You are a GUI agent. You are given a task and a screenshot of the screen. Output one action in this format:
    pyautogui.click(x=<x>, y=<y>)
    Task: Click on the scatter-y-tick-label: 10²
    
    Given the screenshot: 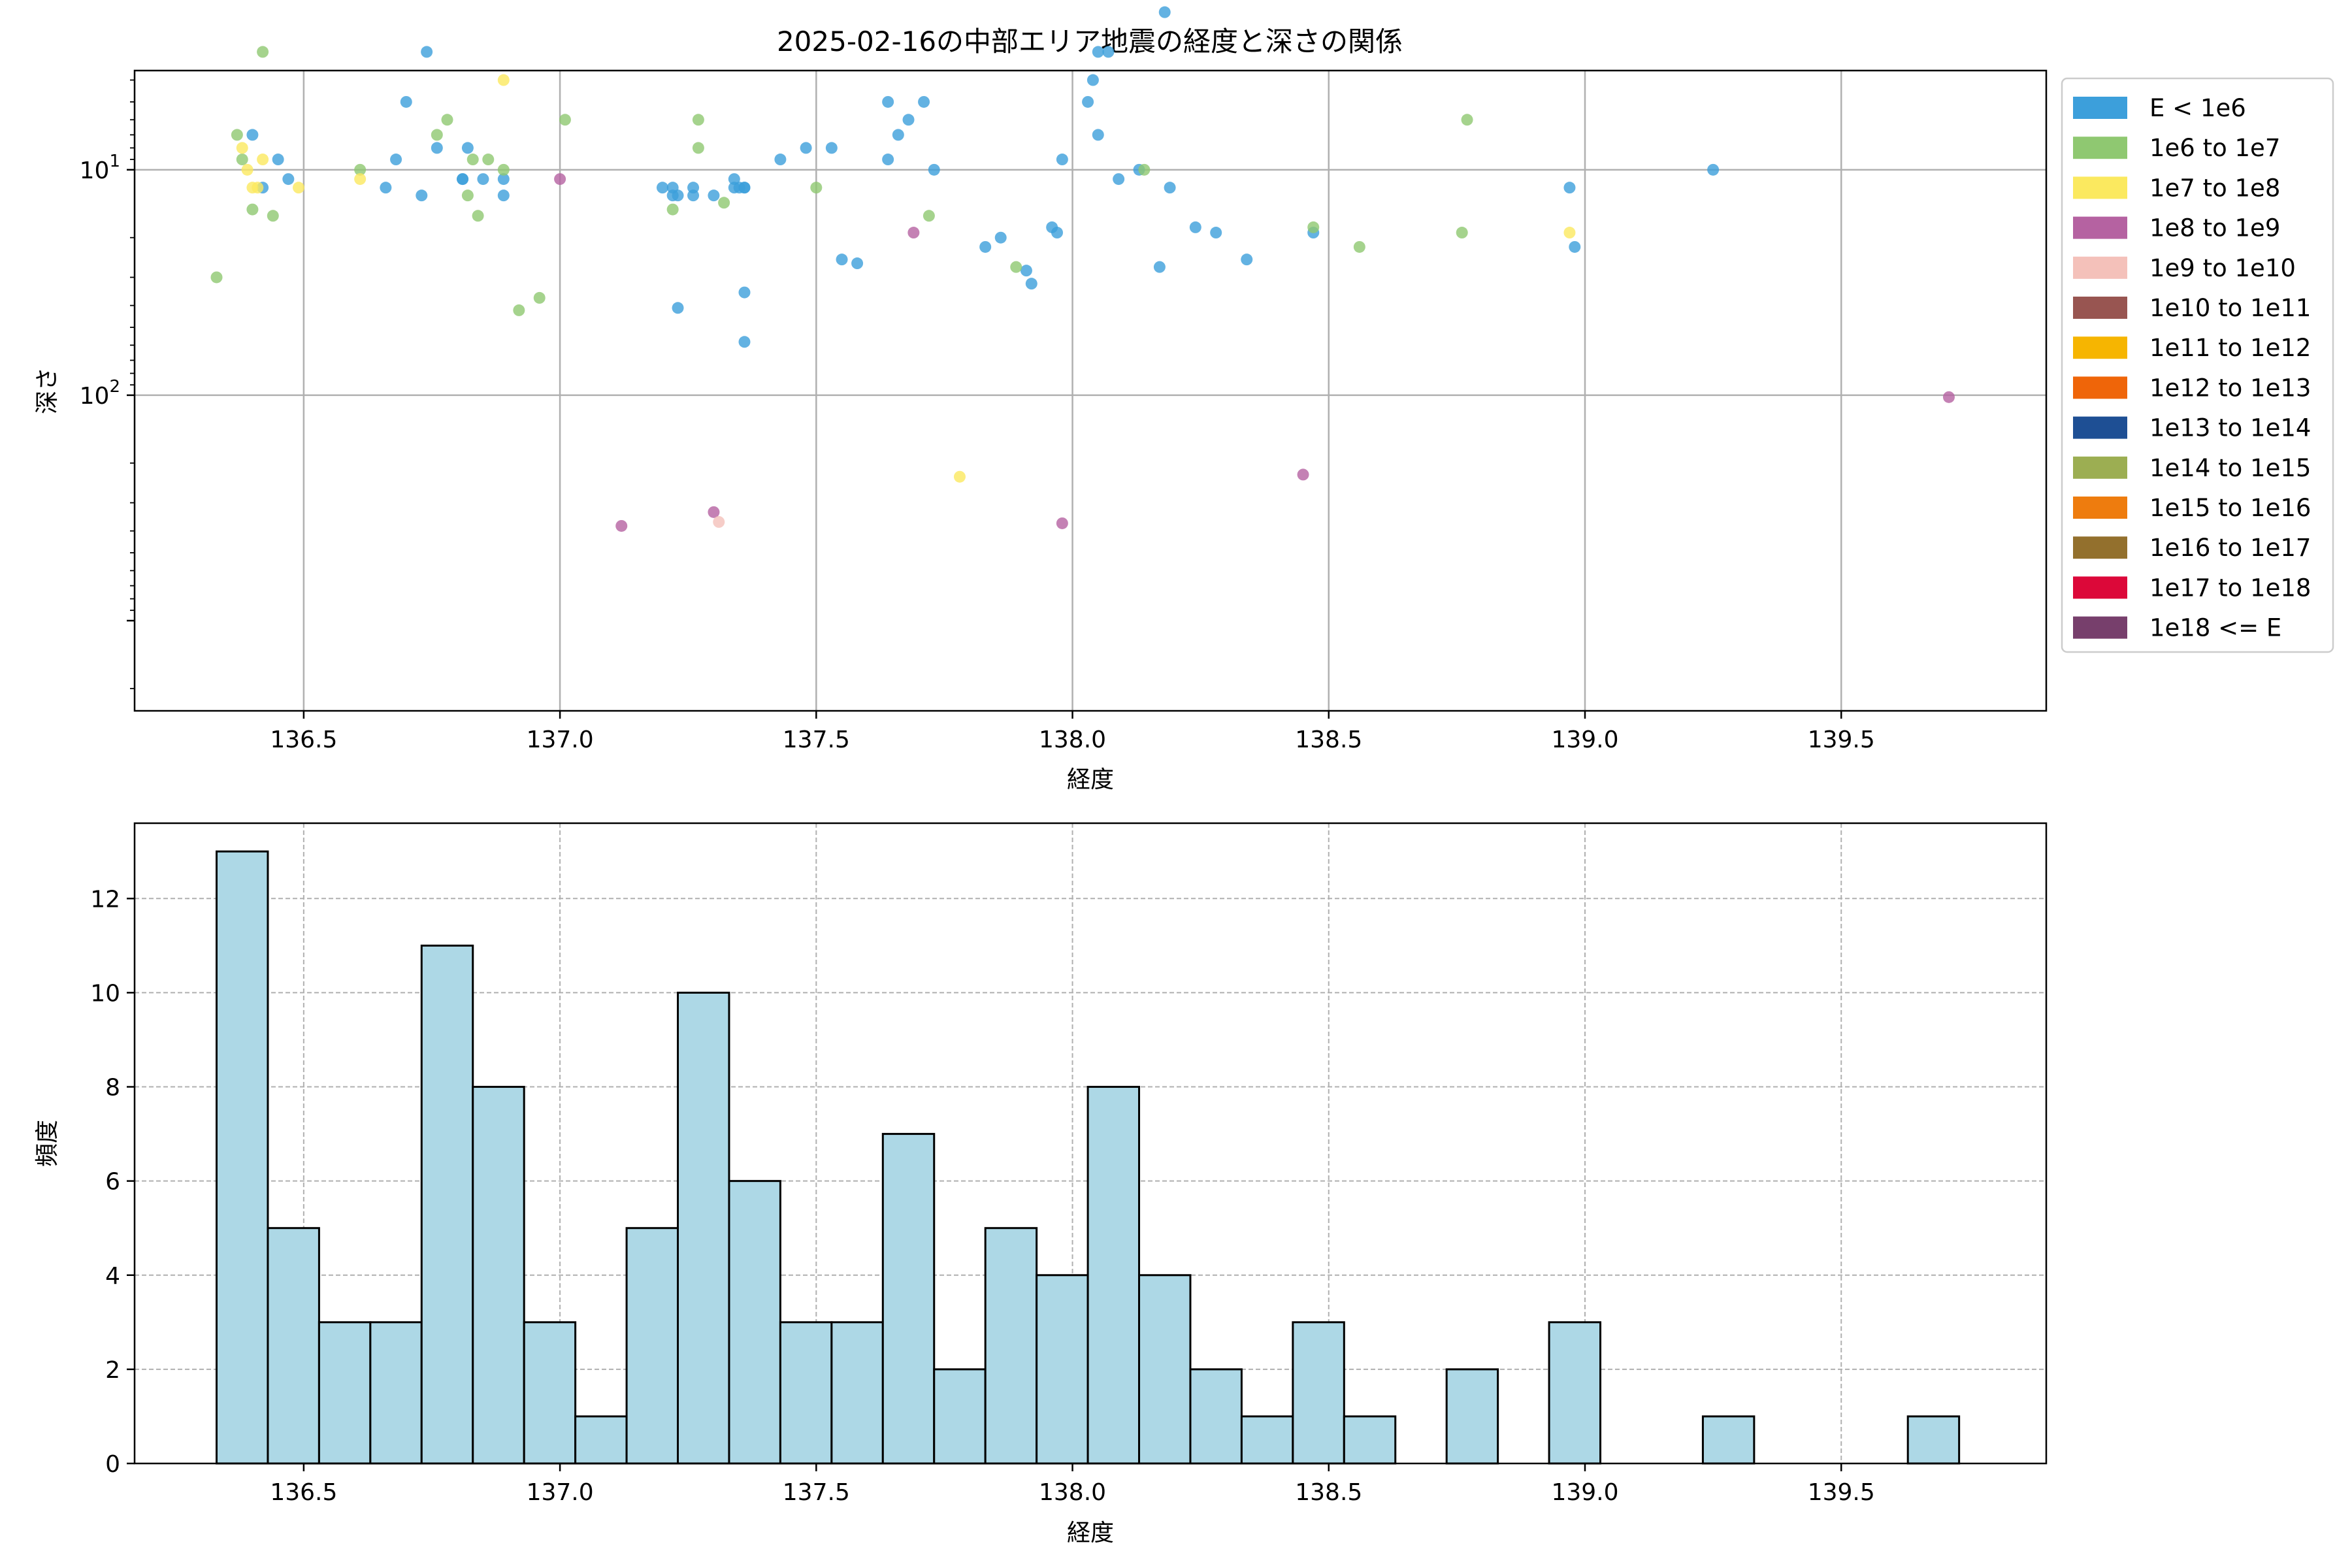 What is the action you would take?
    pyautogui.click(x=100, y=393)
    